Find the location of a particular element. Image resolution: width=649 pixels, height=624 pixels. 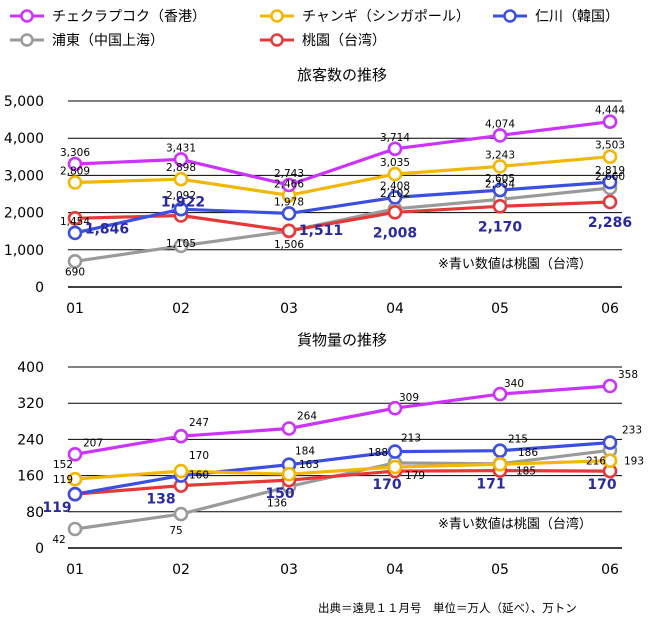

data-label: 247 is located at coordinates (199, 423).